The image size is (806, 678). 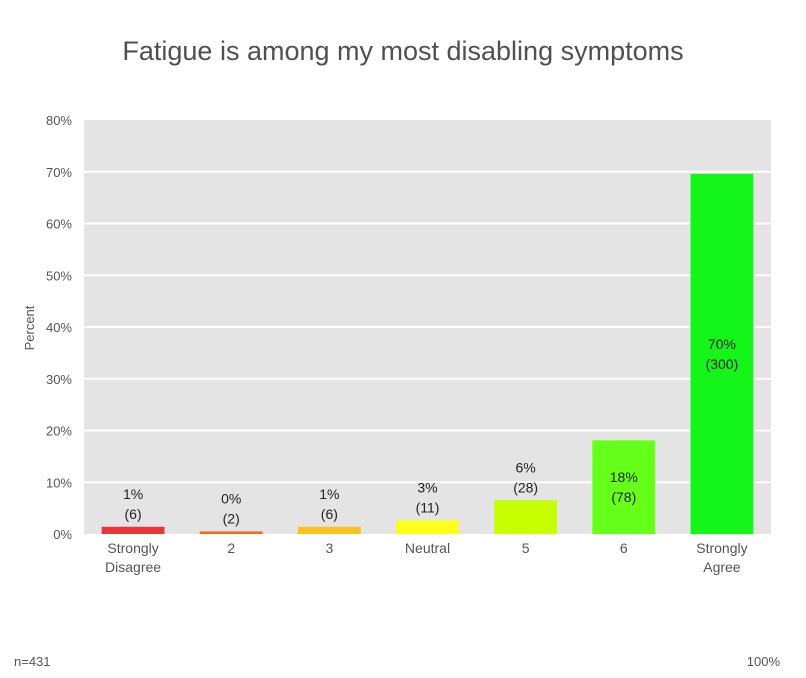 I want to click on bar-percent-label: 6%, so click(x=526, y=467).